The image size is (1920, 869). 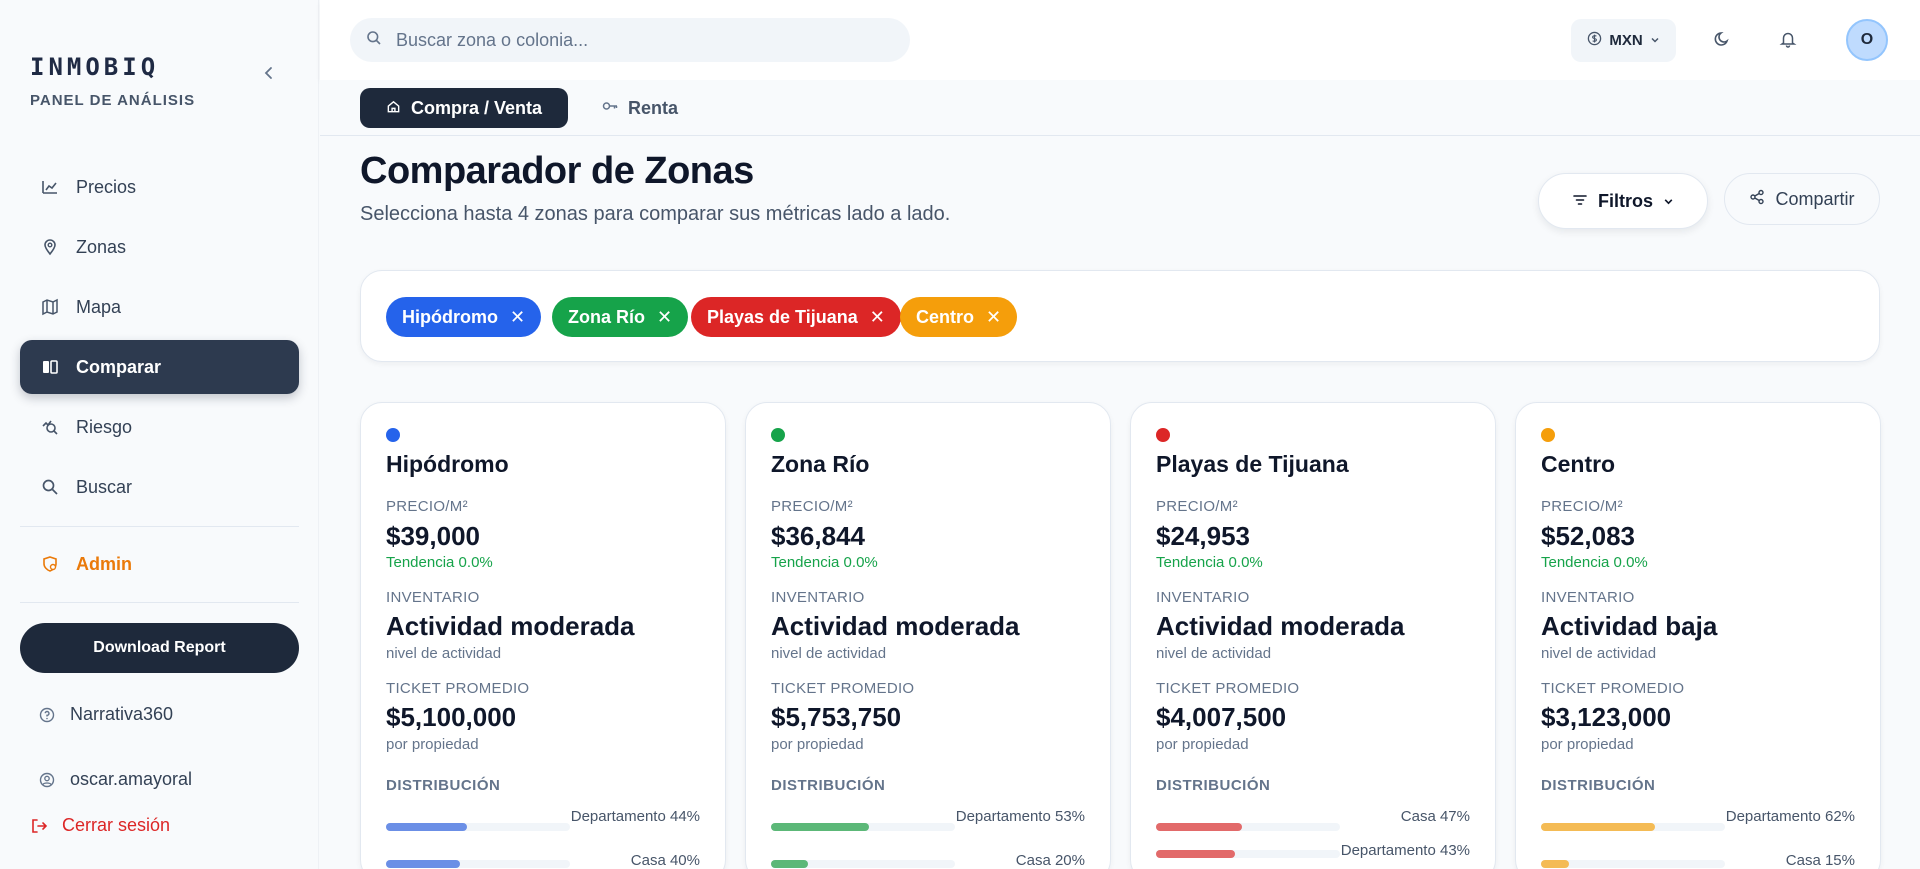 I want to click on tab-compra-venta: Compra / Venta, so click(x=464, y=108).